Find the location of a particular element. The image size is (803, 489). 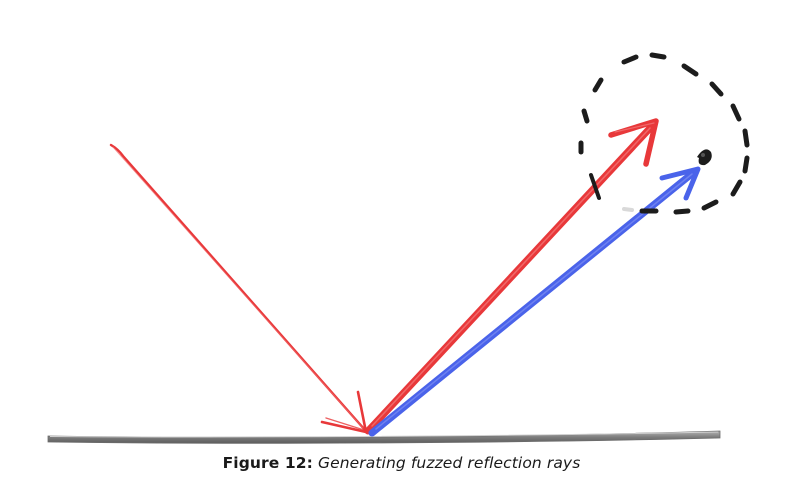

fuzz-sphere-center is located at coordinates (704, 157).